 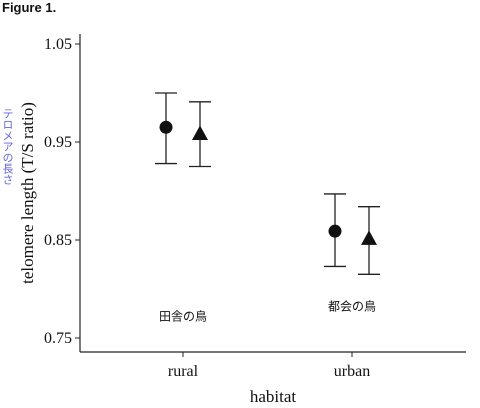 What do you see at coordinates (58, 240) in the screenshot?
I see `y-tick-label: 0.85` at bounding box center [58, 240].